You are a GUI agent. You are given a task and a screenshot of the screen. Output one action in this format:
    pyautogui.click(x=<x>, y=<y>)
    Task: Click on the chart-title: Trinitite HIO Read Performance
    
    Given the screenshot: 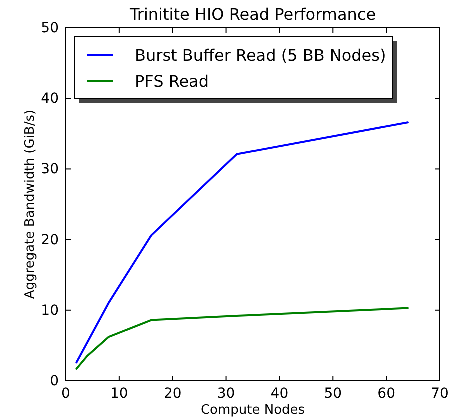 What is the action you would take?
    pyautogui.click(x=252, y=14)
    